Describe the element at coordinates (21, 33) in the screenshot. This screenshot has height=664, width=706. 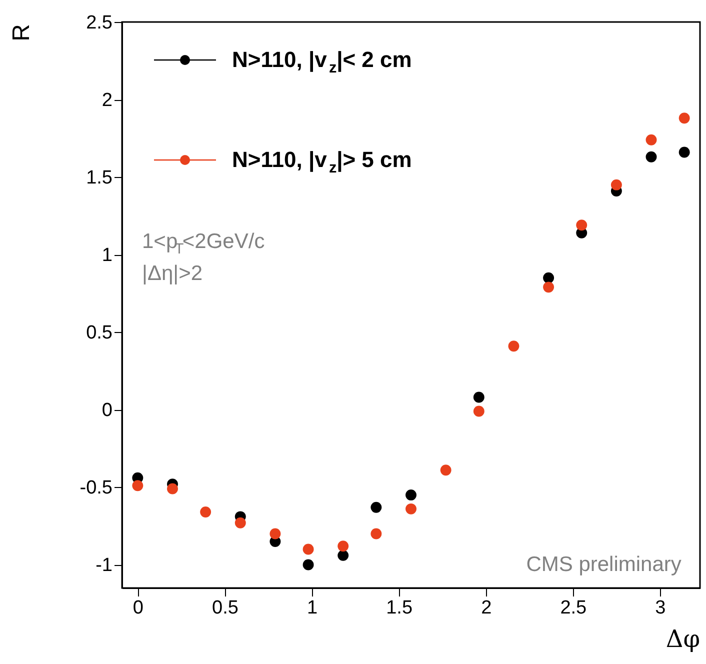
I see `y-axis-title: R` at that location.